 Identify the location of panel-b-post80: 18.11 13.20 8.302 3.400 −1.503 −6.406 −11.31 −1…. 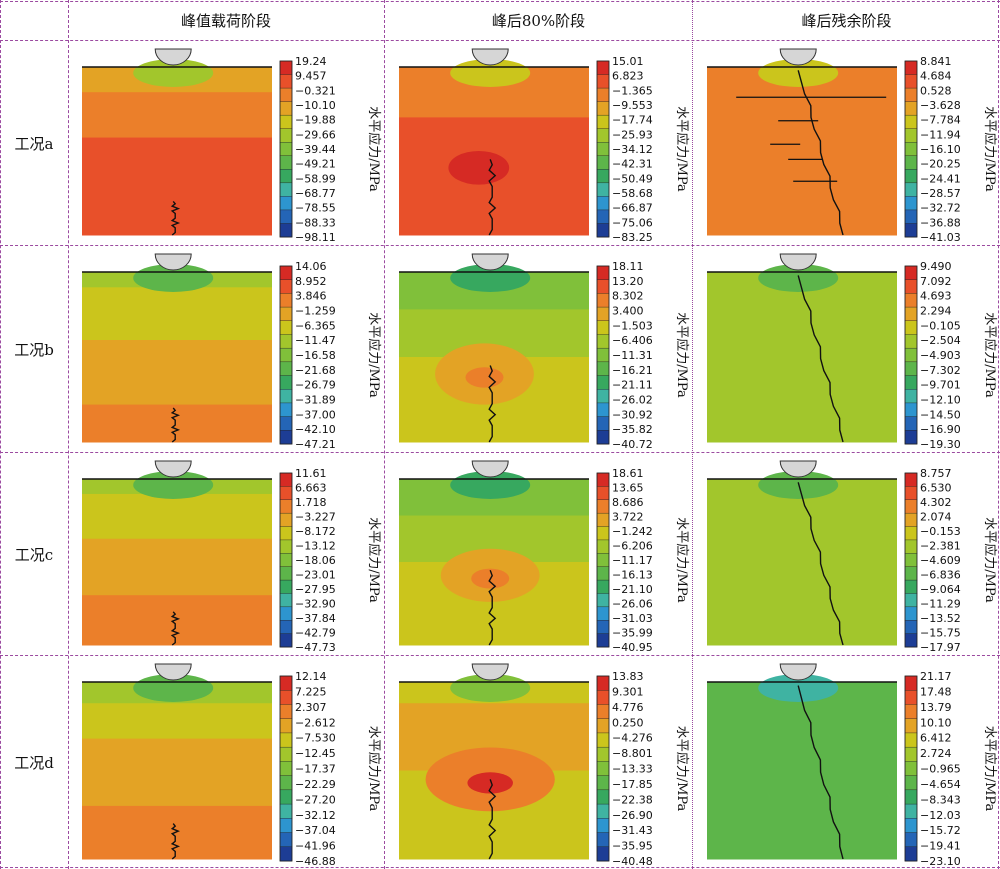
(538, 349).